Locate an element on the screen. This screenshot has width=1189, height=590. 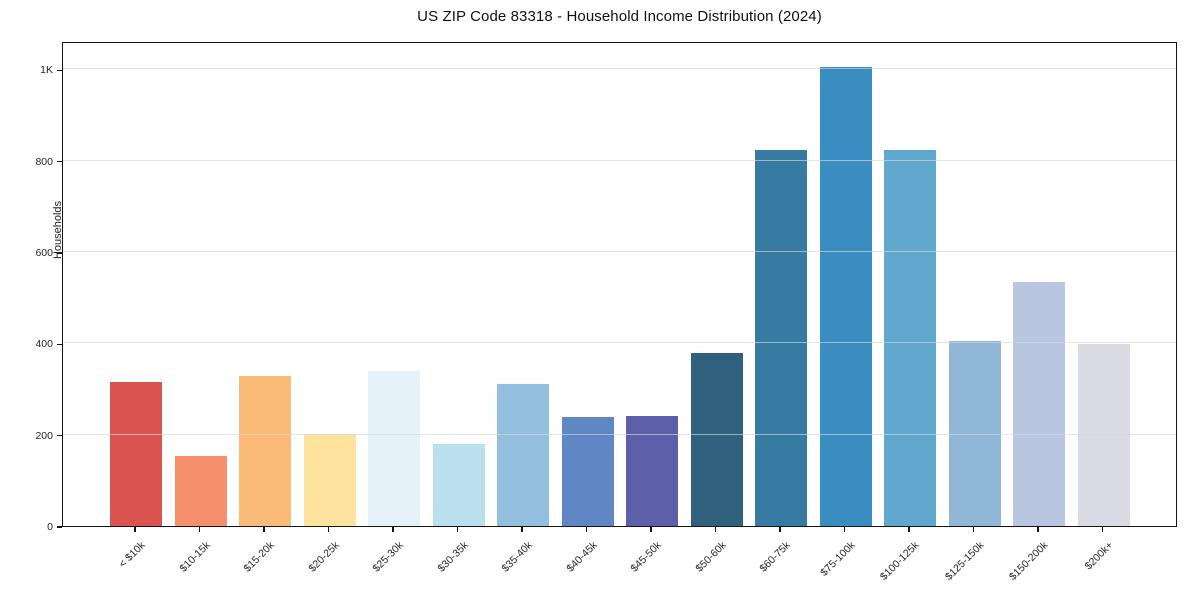
x-tick-label: $50-60k is located at coordinates (710, 557).